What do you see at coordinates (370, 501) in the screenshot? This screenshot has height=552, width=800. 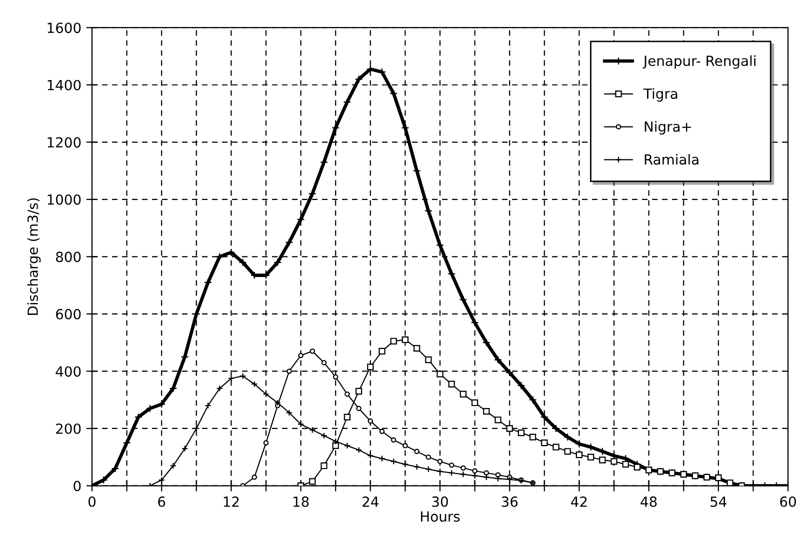 I see `x-tick-label: 24` at bounding box center [370, 501].